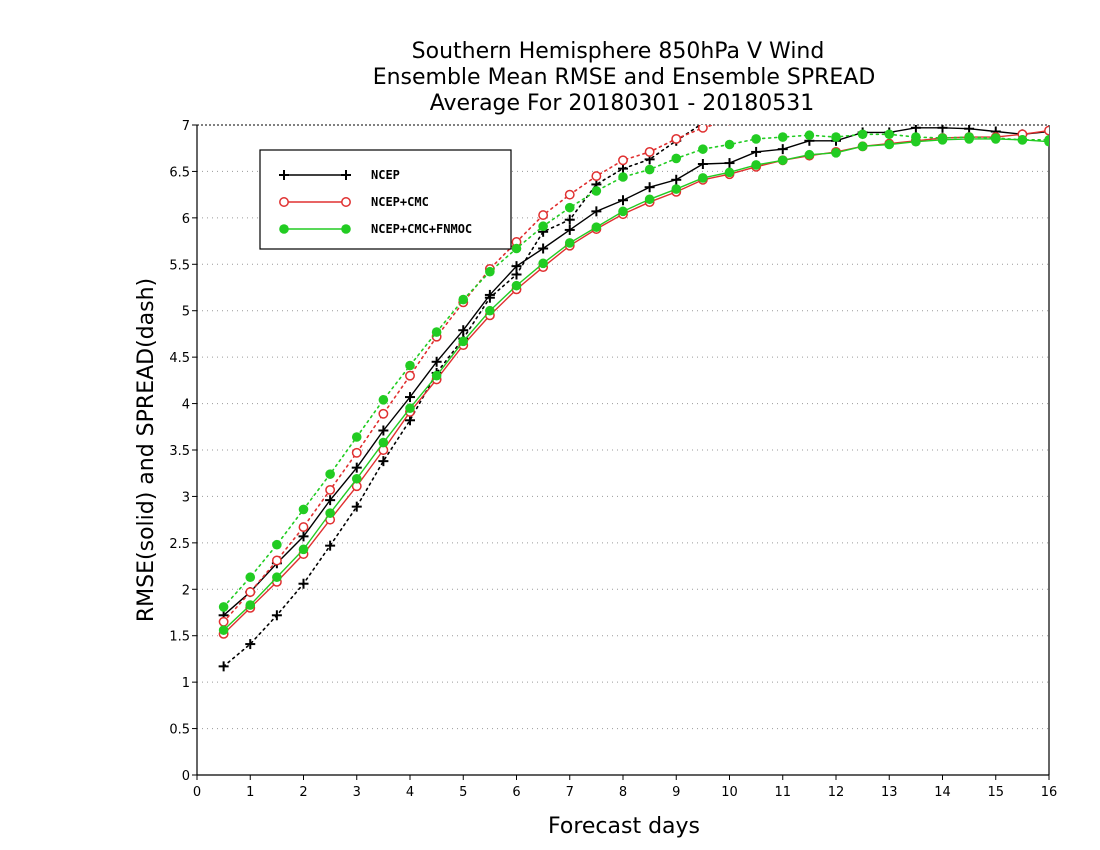  What do you see at coordinates (186, 590) in the screenshot?
I see `y-tick-label: 2` at bounding box center [186, 590].